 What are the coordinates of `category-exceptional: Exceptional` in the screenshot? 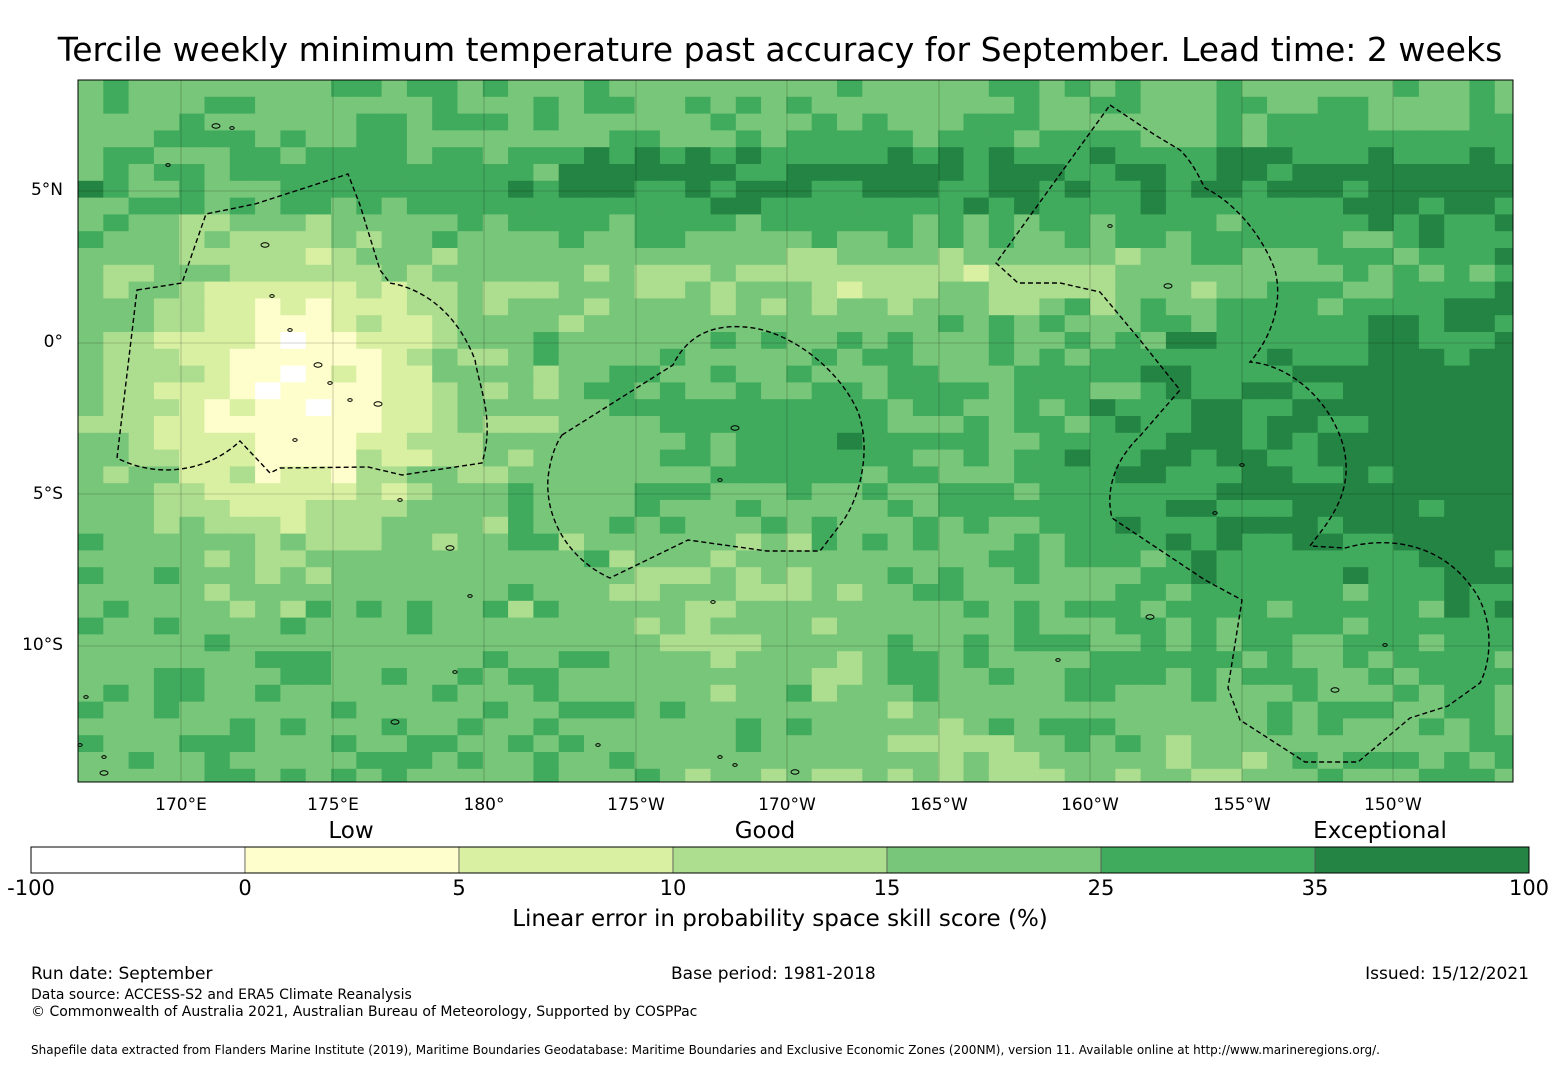 It's located at (1380, 831).